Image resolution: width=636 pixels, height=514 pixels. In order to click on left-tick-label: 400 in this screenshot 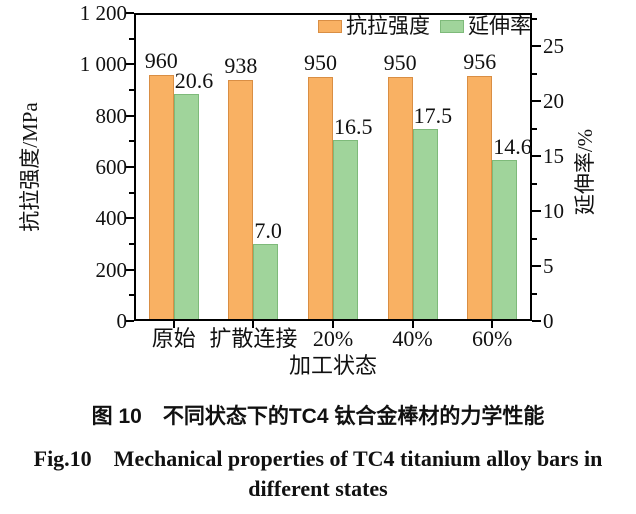, I will do `click(111, 218)`.